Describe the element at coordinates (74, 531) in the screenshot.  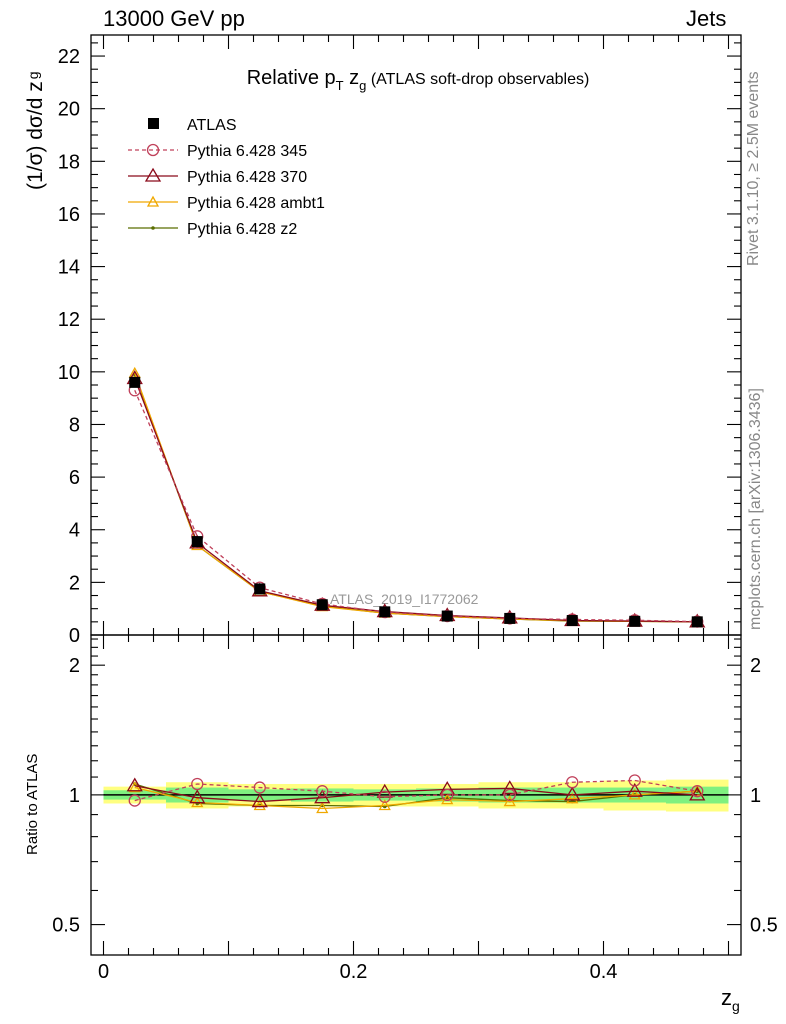
I see `tick-label: 4` at that location.